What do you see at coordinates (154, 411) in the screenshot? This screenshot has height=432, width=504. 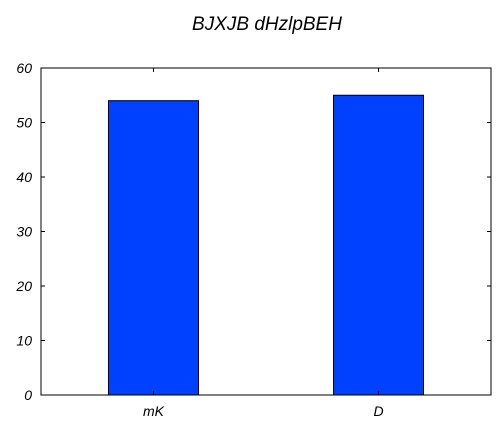 I see `x-tick-label: mK` at bounding box center [154, 411].